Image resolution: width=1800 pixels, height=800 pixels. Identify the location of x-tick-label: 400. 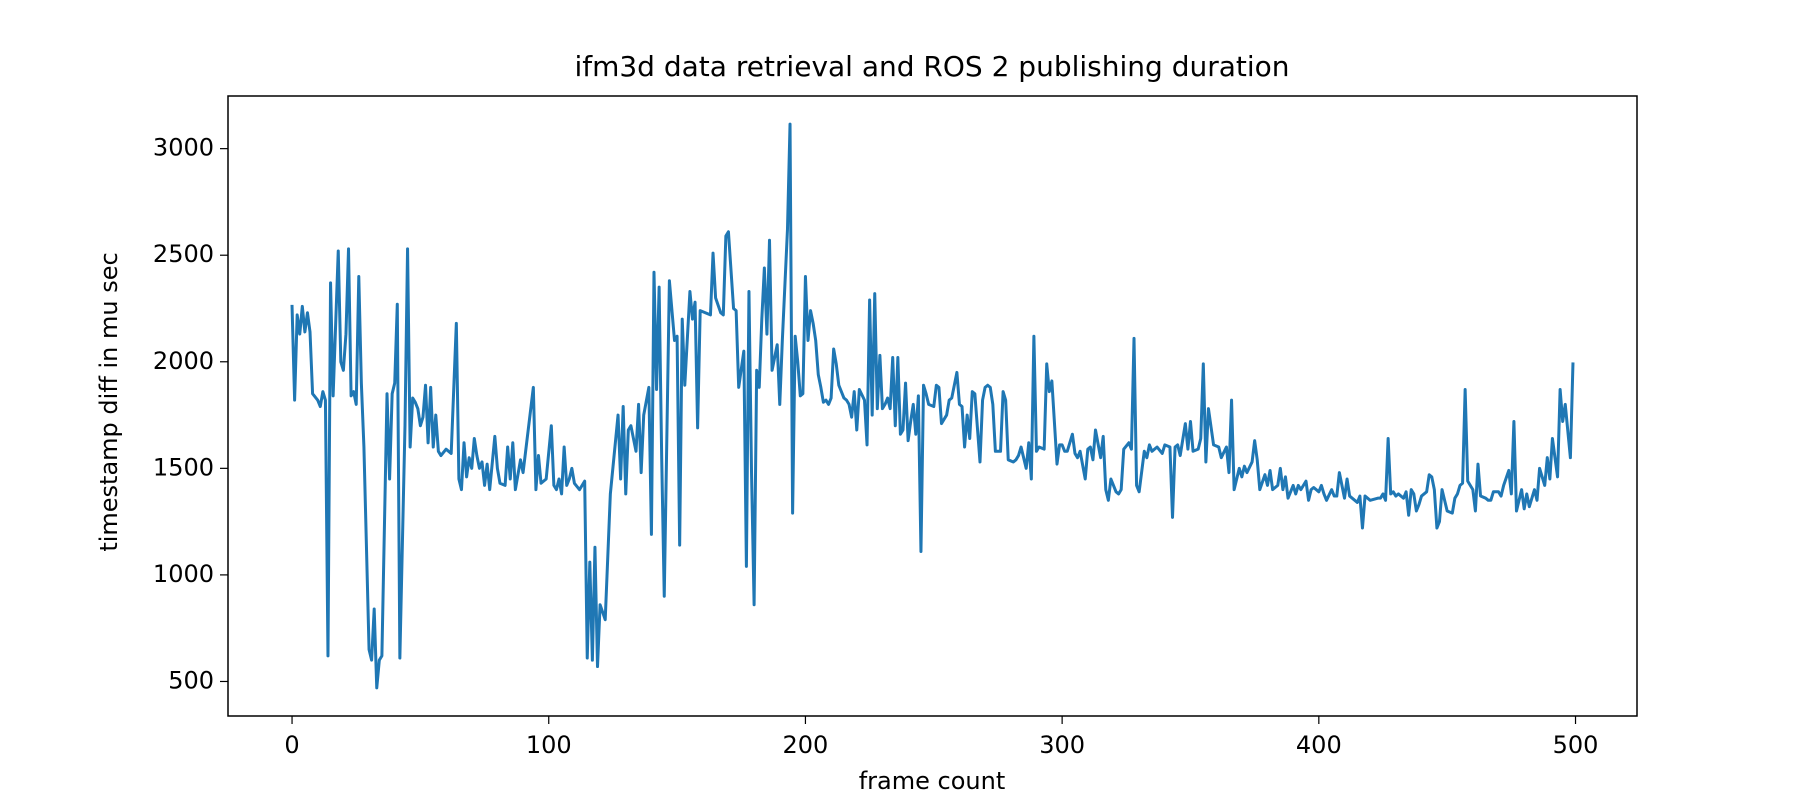
(1319, 745).